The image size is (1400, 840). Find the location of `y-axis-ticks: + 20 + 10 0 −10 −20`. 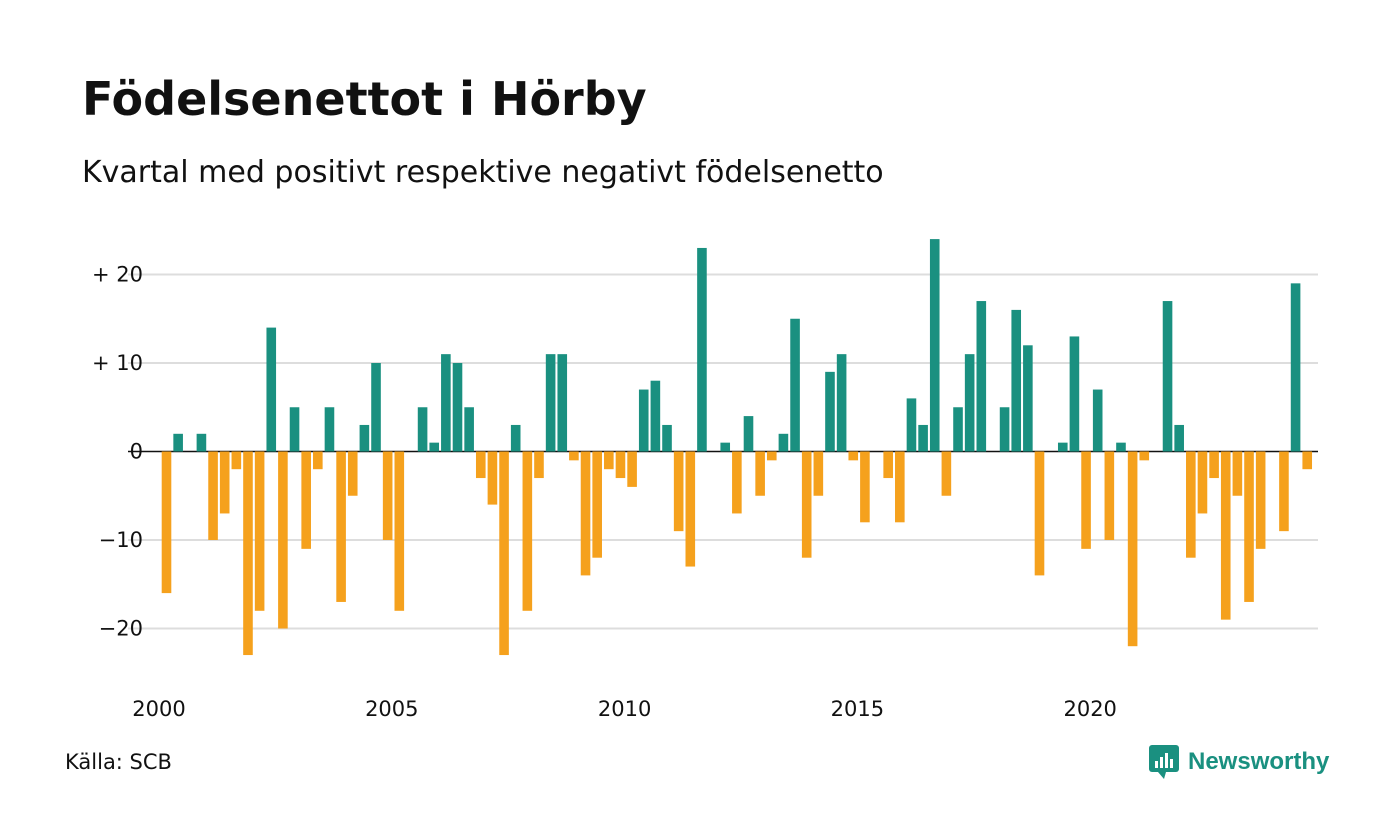

y-axis-ticks: + 20 + 10 0 −10 −20 is located at coordinates (117, 452).